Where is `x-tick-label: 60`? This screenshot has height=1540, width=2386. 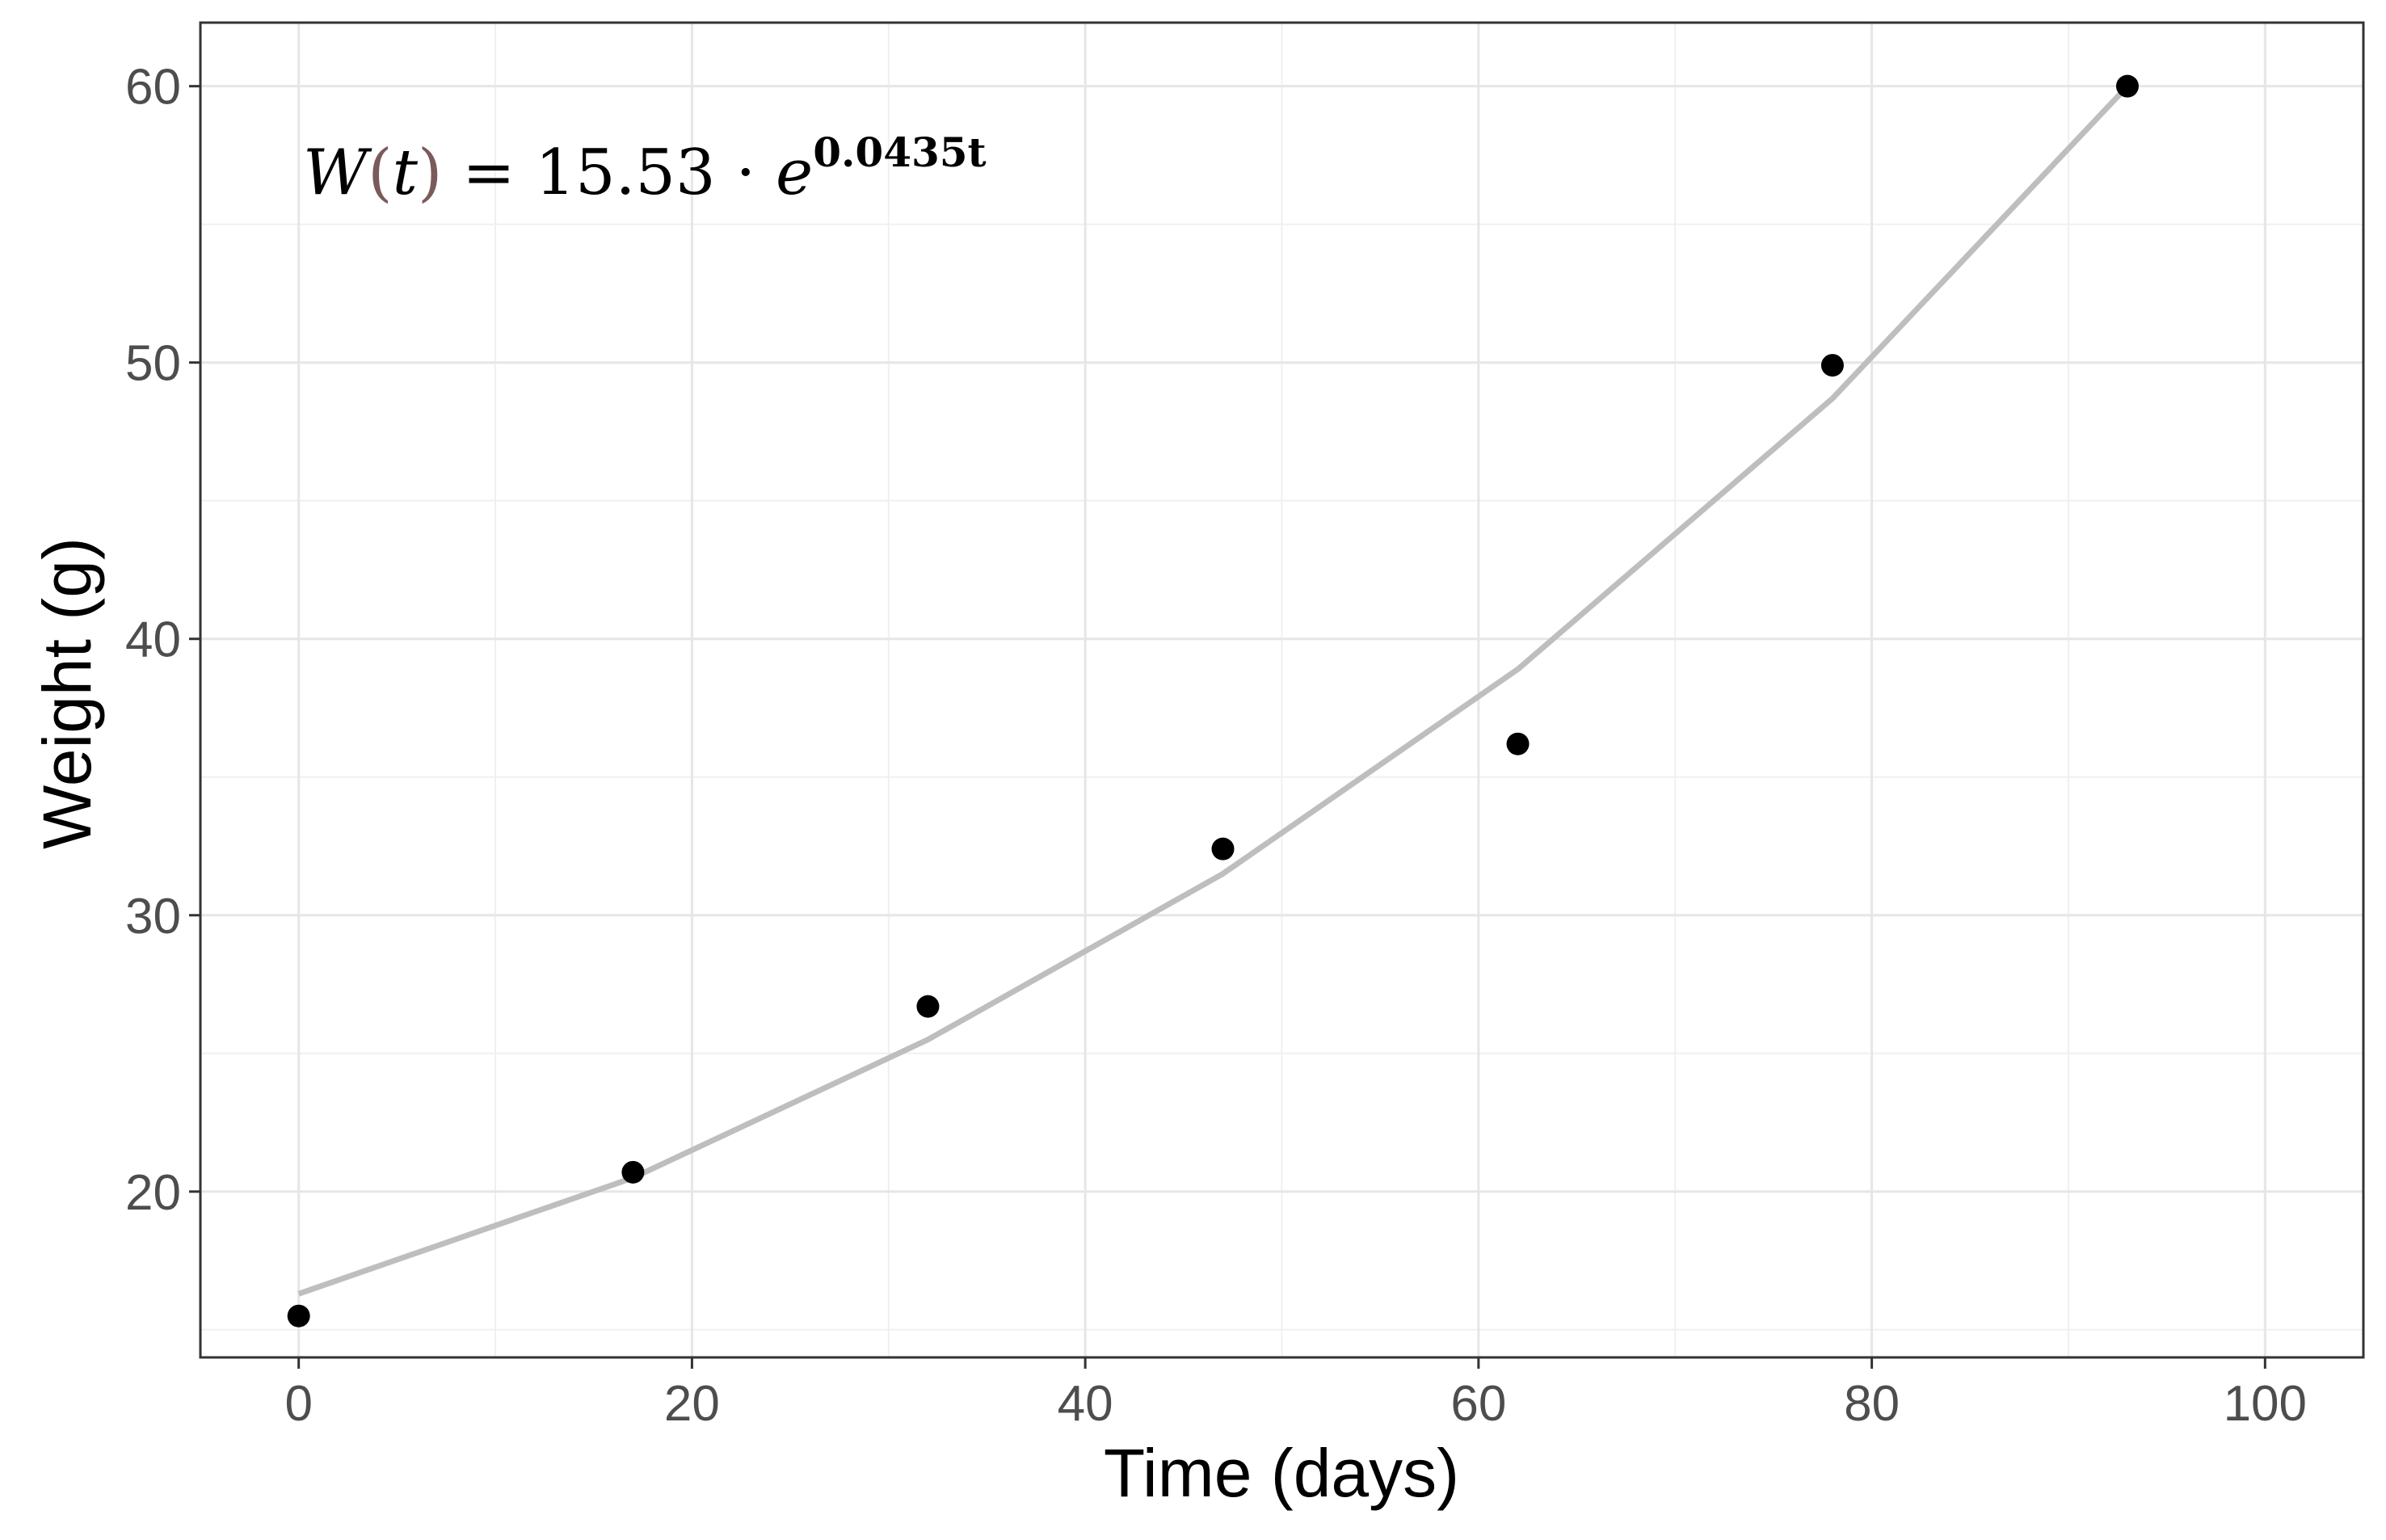
x-tick-label: 60 is located at coordinates (1478, 1404).